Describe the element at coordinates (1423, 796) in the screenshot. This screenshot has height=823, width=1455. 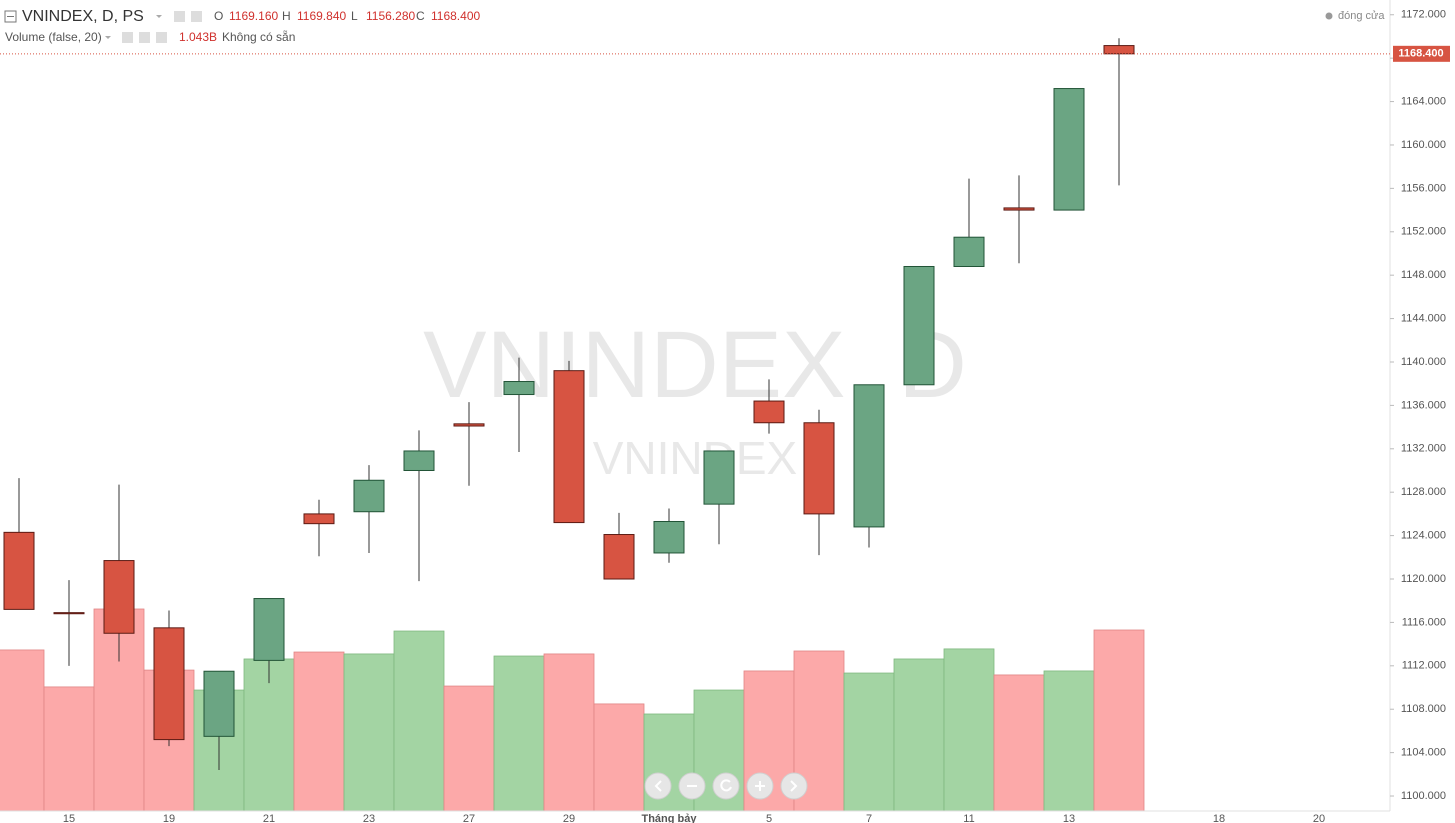
I see `y-tick-label: 1100.000` at that location.